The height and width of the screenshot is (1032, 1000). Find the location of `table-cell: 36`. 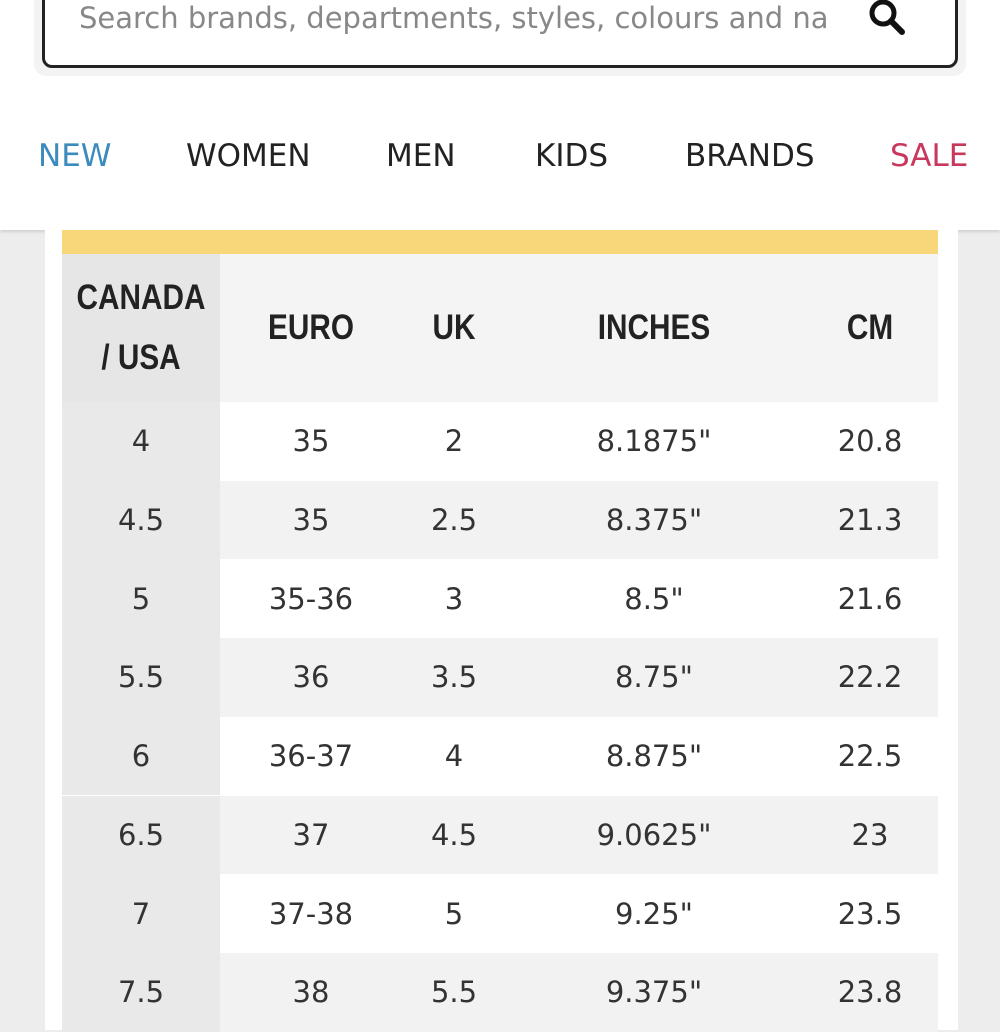

table-cell: 36 is located at coordinates (311, 677).